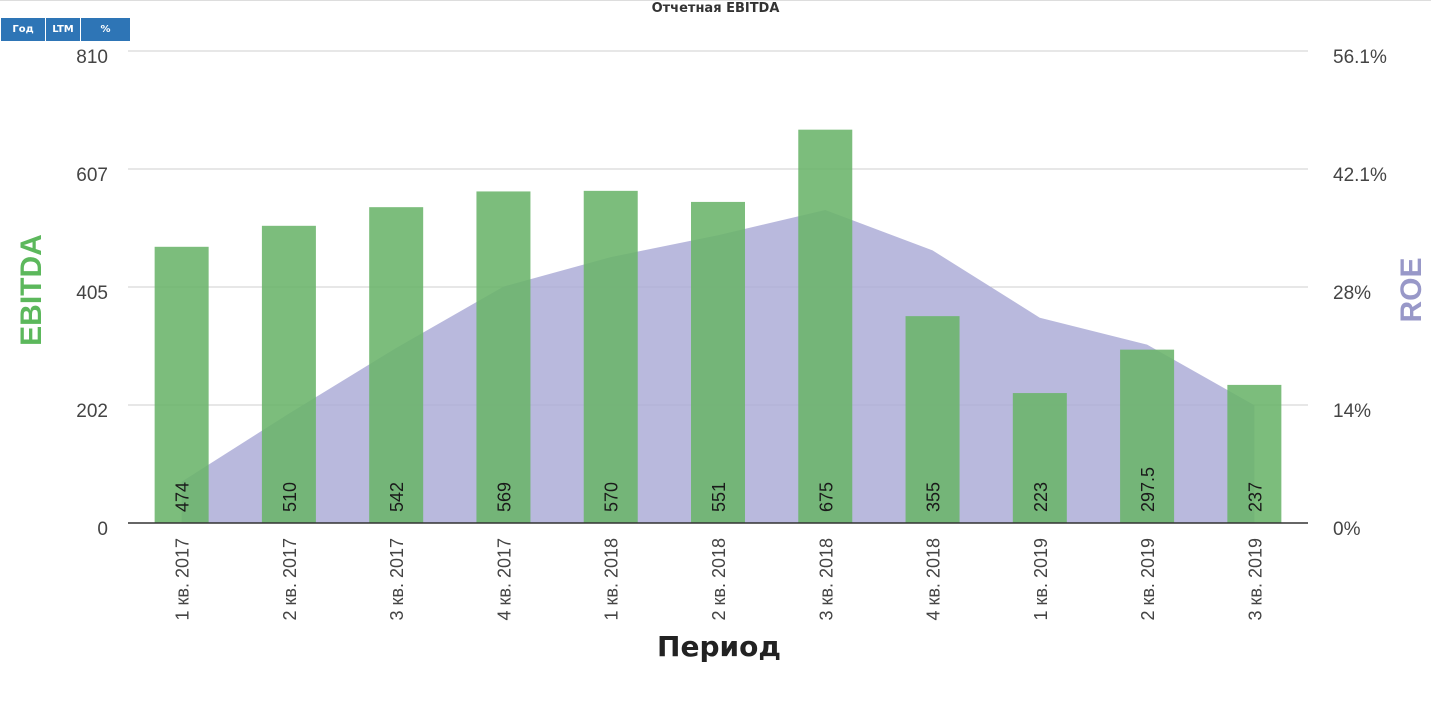 The width and height of the screenshot is (1431, 703). What do you see at coordinates (397, 579) in the screenshot?
I see `x-tick-label: 3 кв. 2017` at bounding box center [397, 579].